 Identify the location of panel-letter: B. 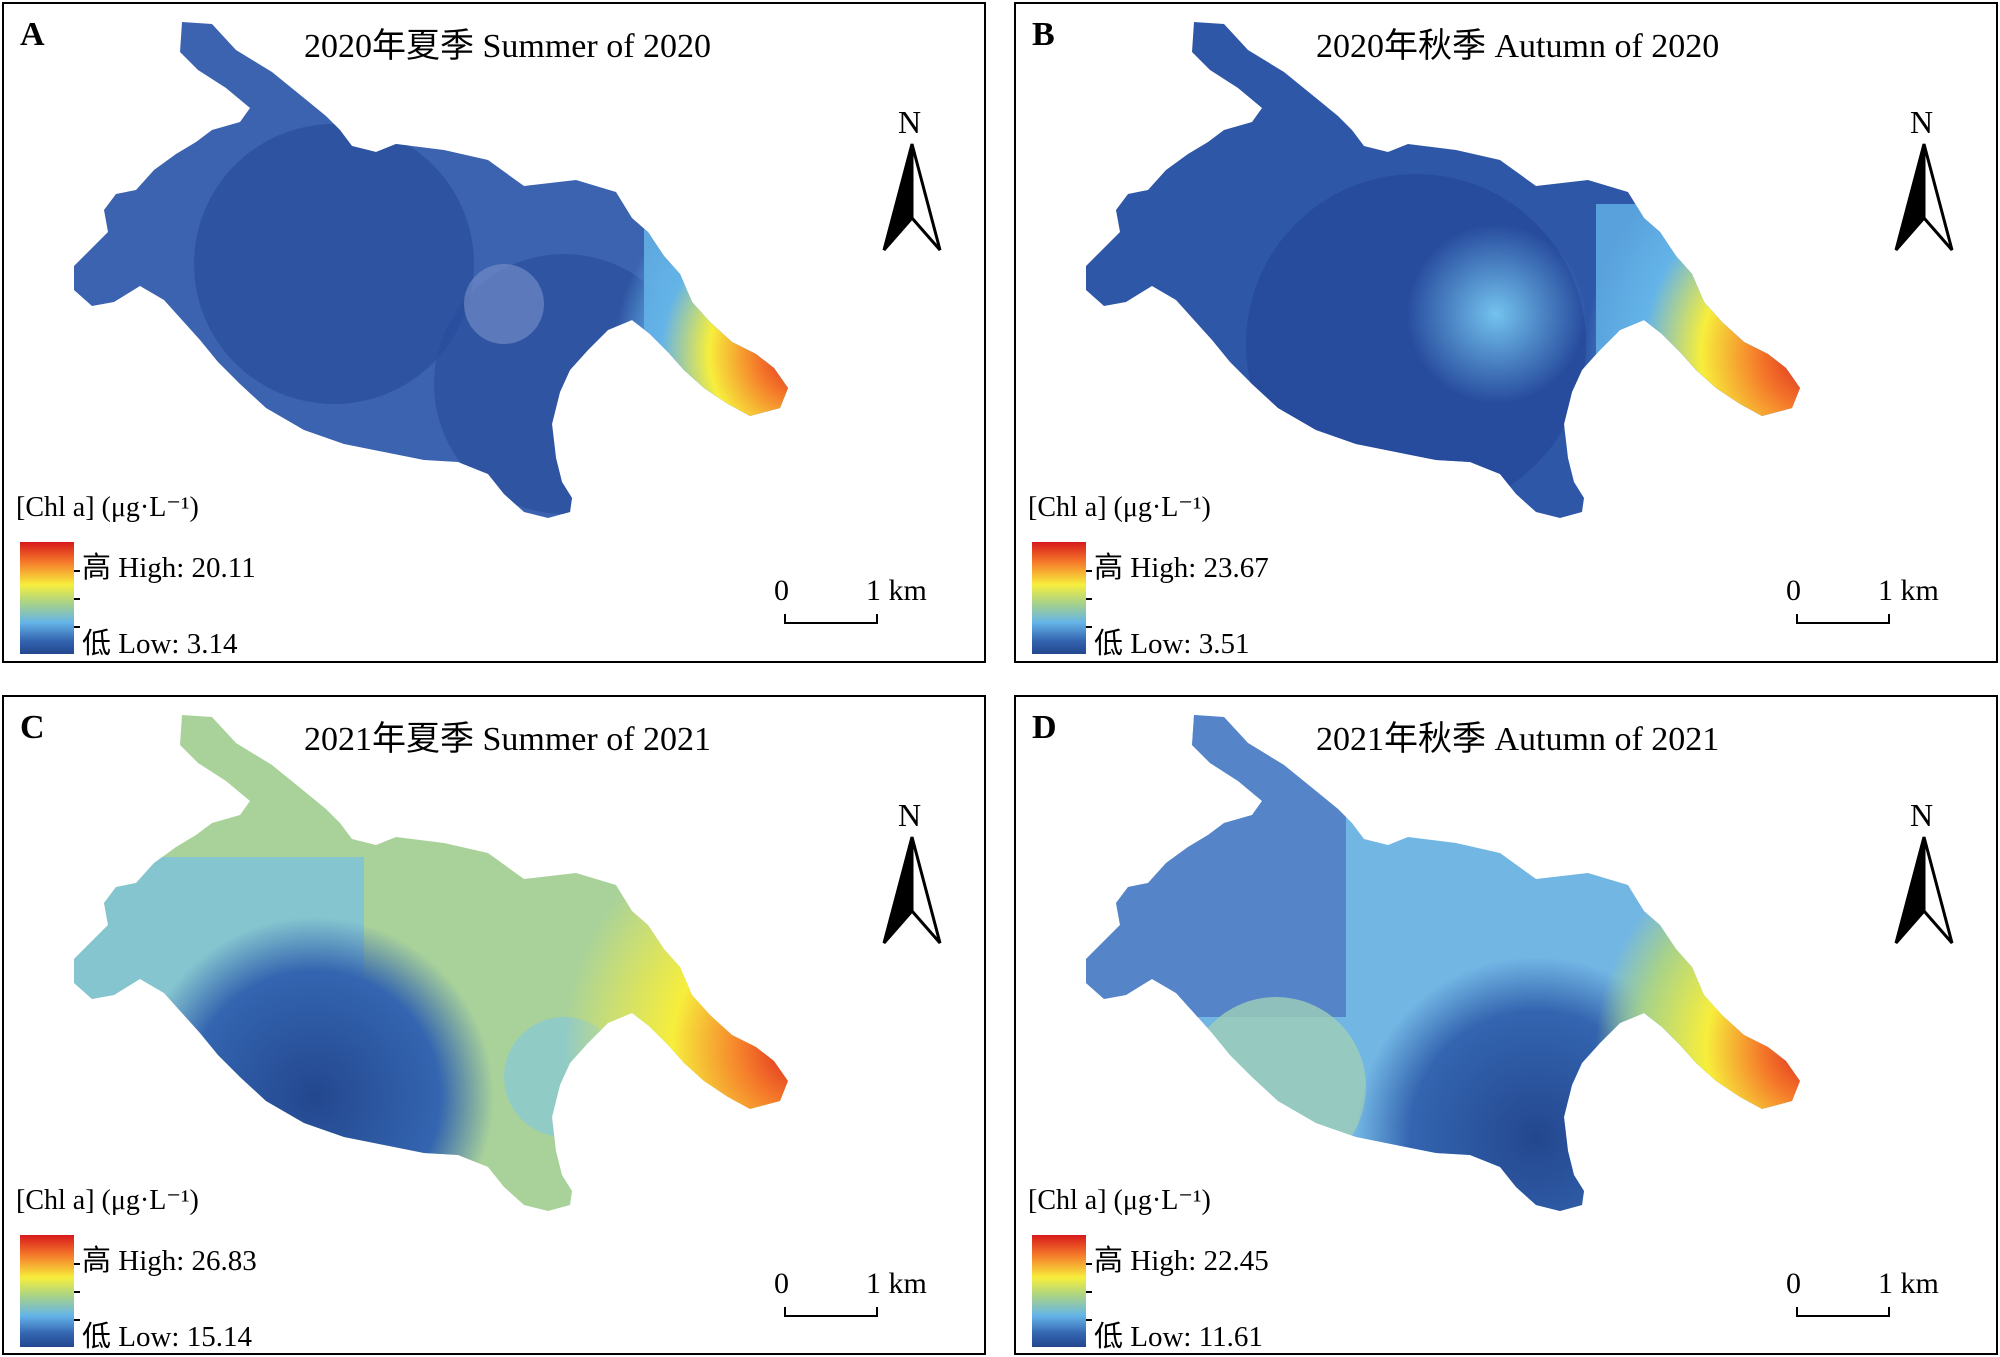
(1043, 35).